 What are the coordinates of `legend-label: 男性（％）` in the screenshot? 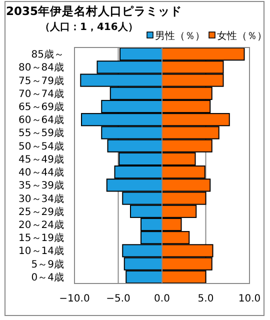 It's located at (180, 36).